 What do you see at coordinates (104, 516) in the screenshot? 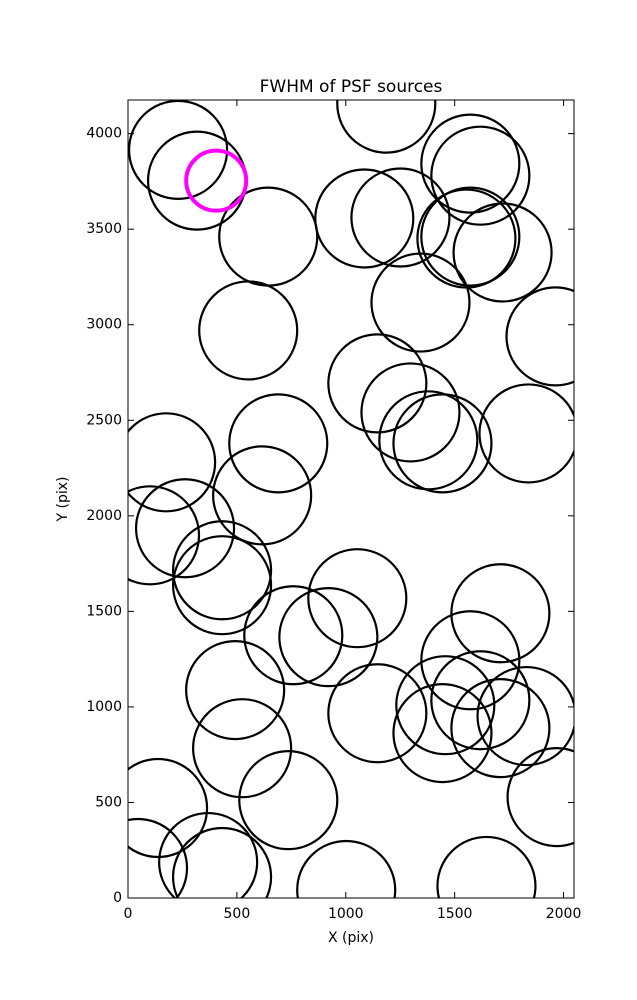
I see `y-tick-label: 2000` at bounding box center [104, 516].